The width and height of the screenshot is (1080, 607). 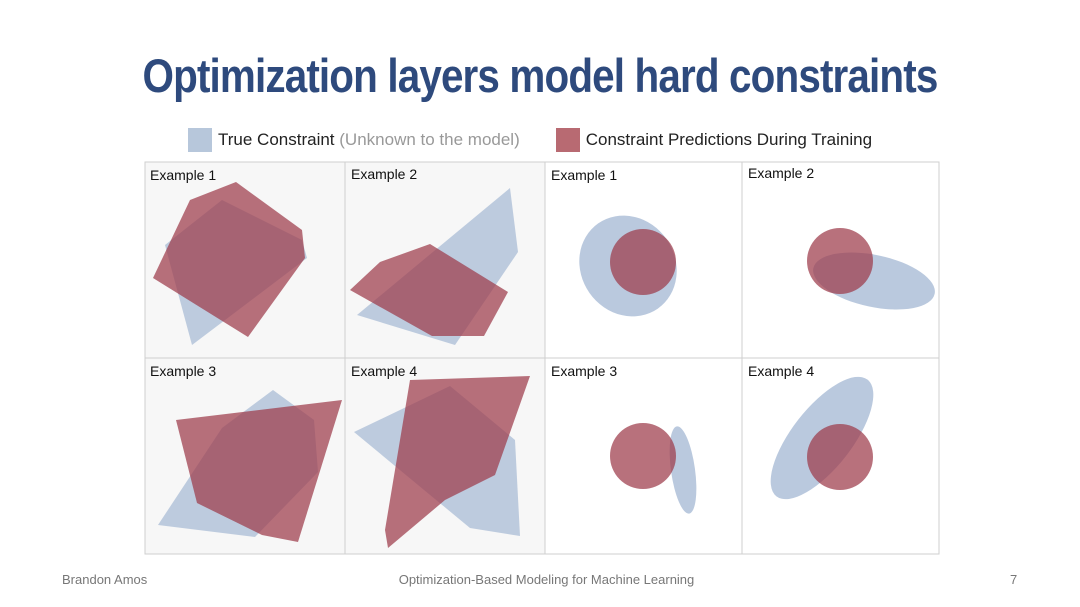 I want to click on ellipse-label-4: Example 4, so click(x=781, y=371).